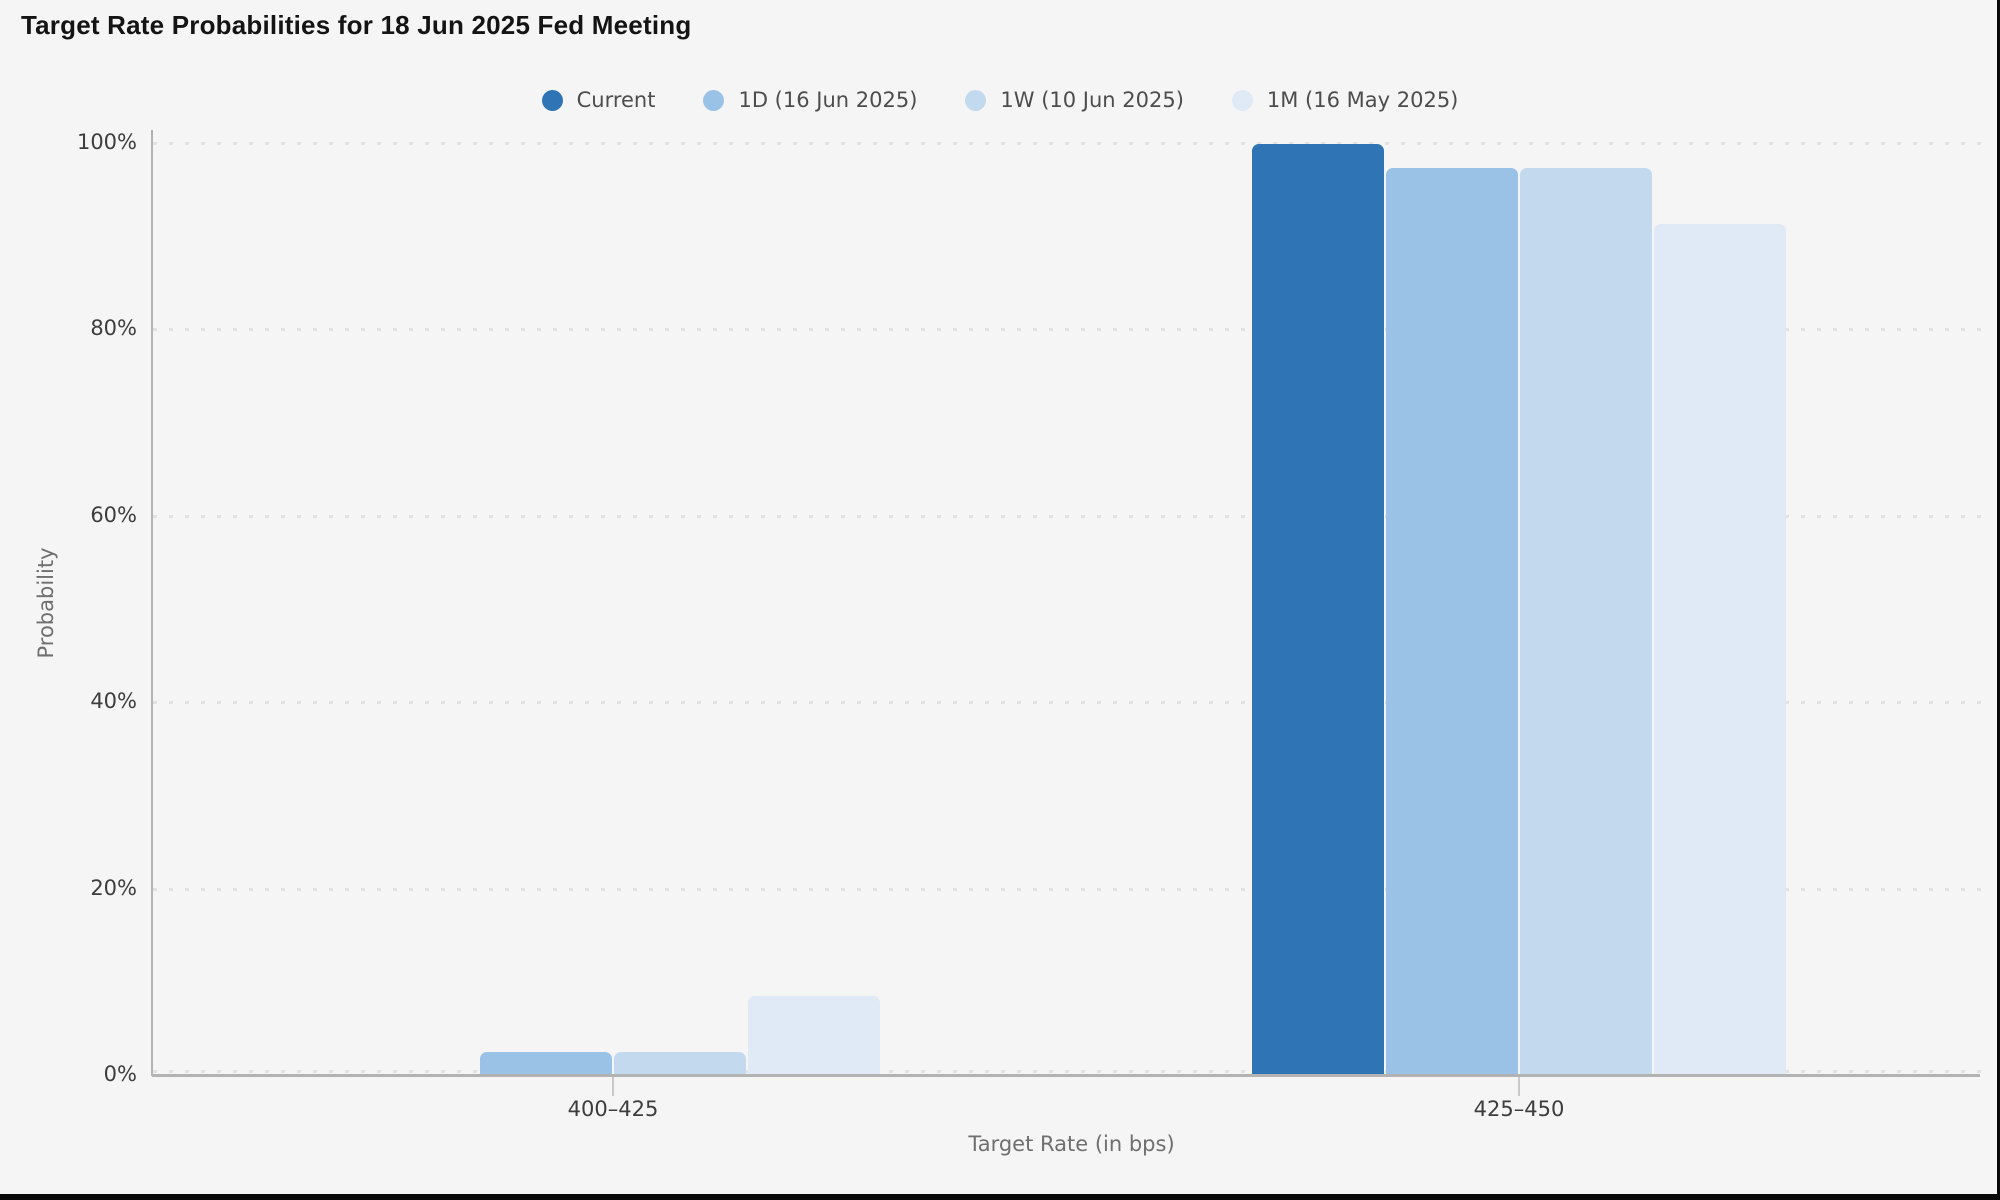  Describe the element at coordinates (113, 701) in the screenshot. I see `y-tick-label-40: 40%` at that location.